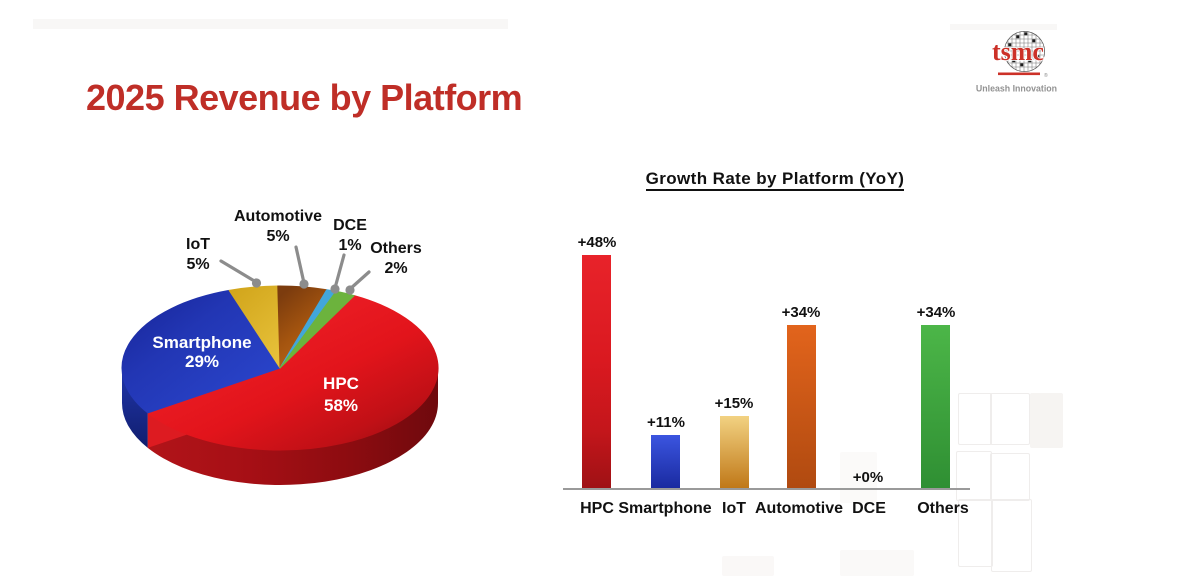 This screenshot has width=1188, height=576. Describe the element at coordinates (341, 405) in the screenshot. I see `svg-text: 58%` at that location.